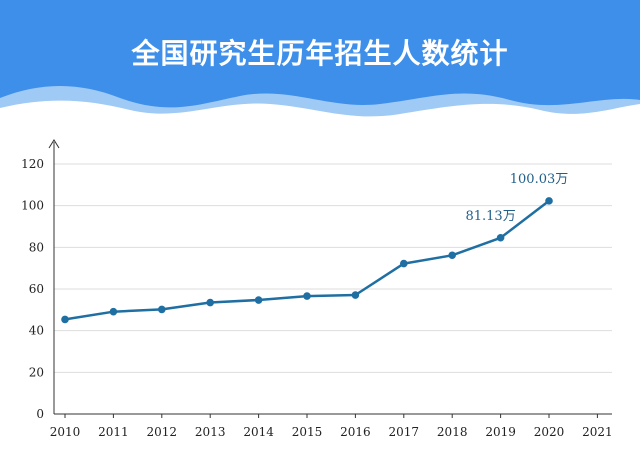 This screenshot has width=640, height=456. Describe the element at coordinates (539, 179) in the screenshot. I see `data-label: 100.03万` at that location.